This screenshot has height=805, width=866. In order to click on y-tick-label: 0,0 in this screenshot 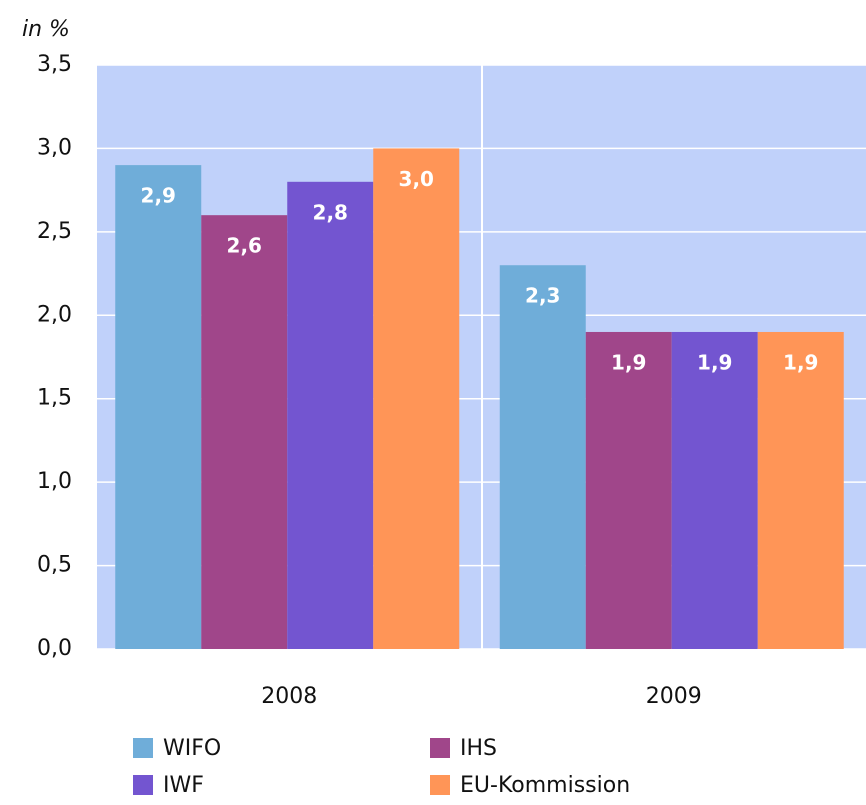, I will do `click(54, 648)`.